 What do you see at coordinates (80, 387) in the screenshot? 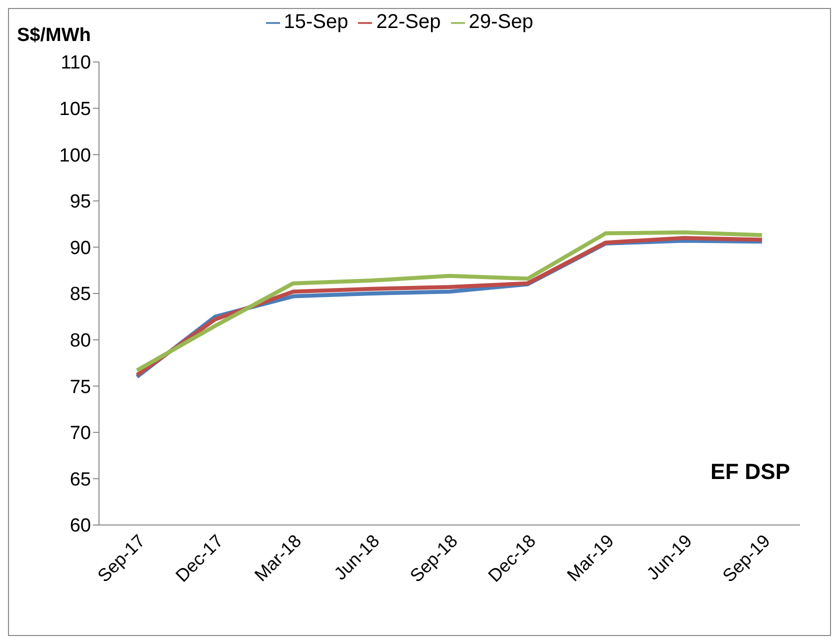
I see `y-tick-label: 75` at bounding box center [80, 387].